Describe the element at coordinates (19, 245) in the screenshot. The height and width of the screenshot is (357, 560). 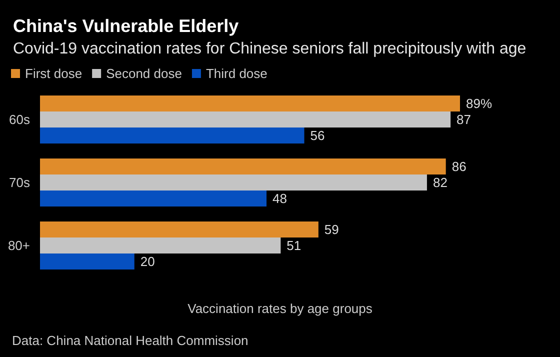
I see `y-tick-label: 80+` at that location.